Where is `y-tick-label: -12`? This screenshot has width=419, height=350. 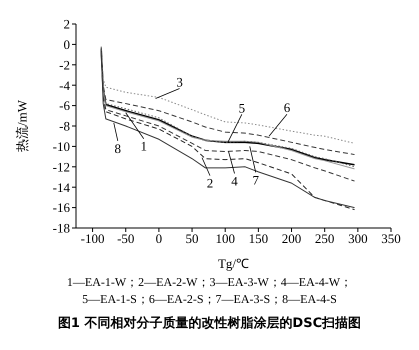 y-tick-label: -12 is located at coordinates (61, 166).